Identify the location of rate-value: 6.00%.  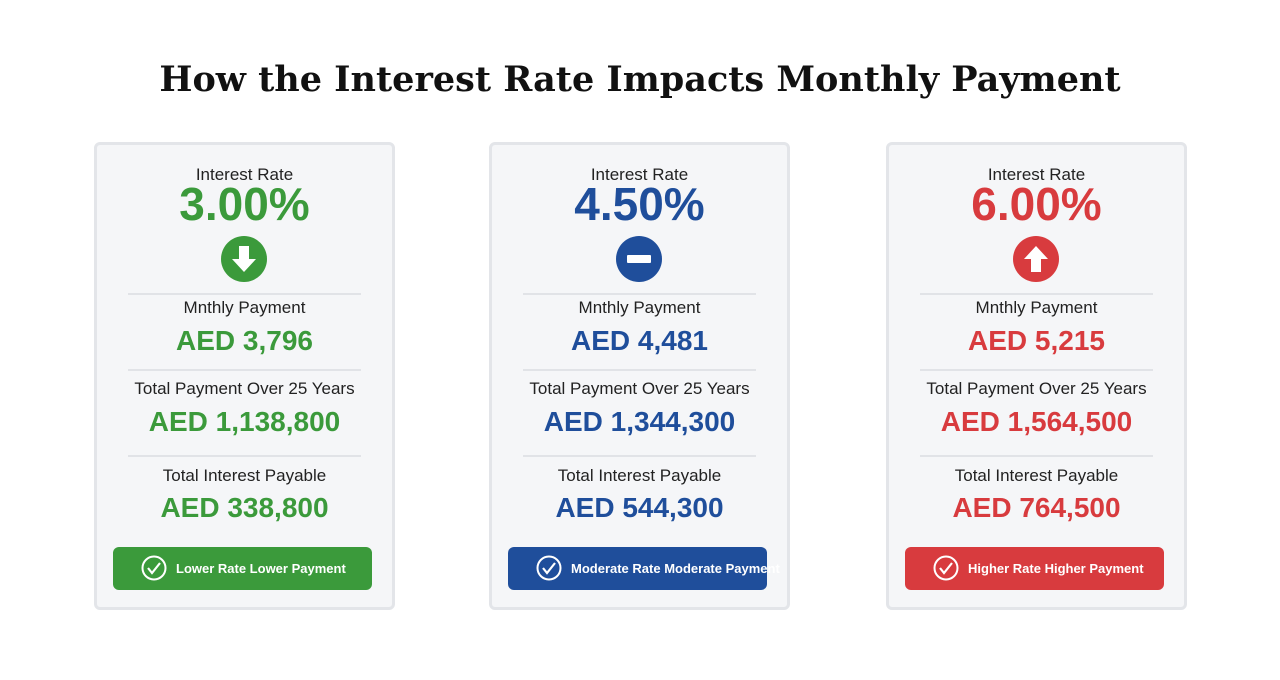
(1036, 204).